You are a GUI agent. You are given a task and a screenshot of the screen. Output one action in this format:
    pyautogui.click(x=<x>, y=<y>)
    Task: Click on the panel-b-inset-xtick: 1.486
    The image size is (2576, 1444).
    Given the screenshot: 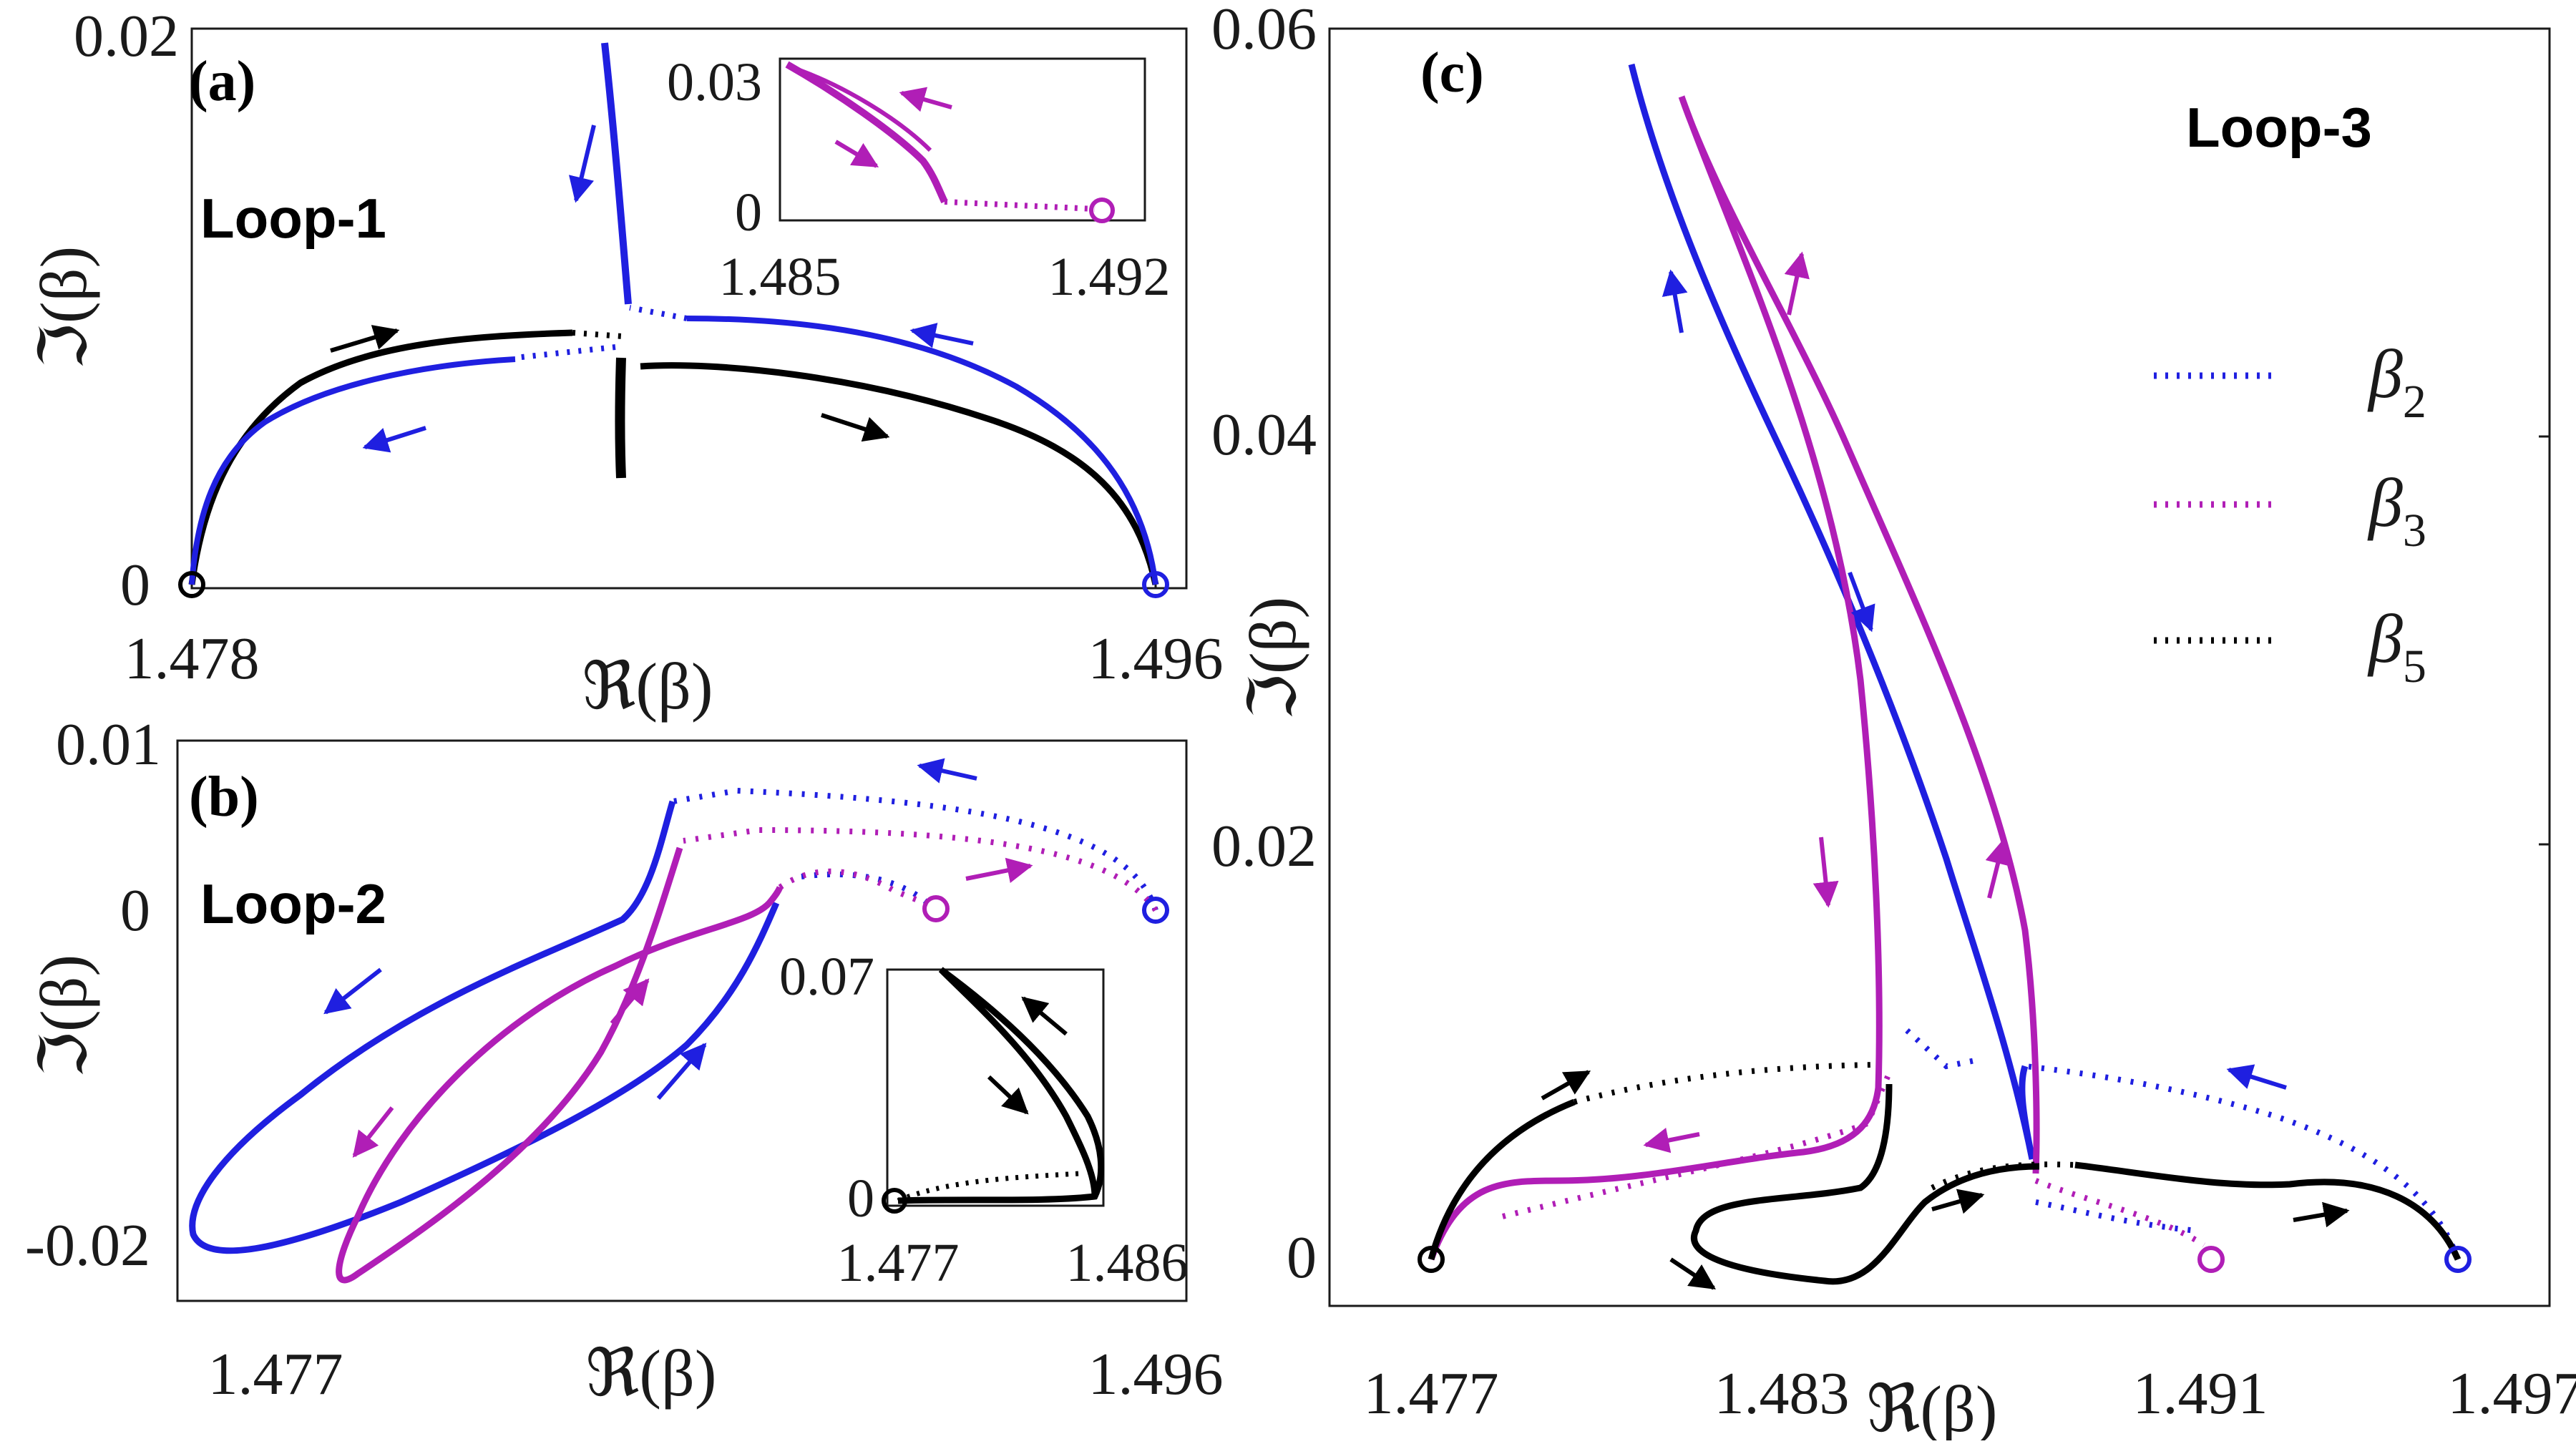 What is the action you would take?
    pyautogui.click(x=1127, y=1263)
    